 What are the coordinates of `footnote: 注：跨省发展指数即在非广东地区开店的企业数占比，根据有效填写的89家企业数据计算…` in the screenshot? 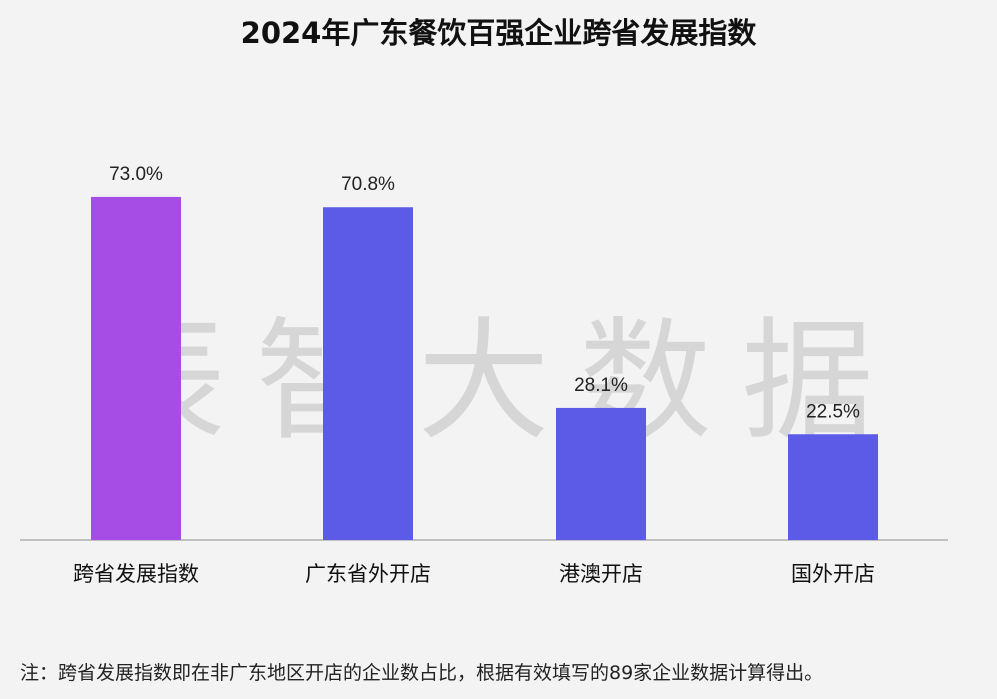 It's located at (422, 673).